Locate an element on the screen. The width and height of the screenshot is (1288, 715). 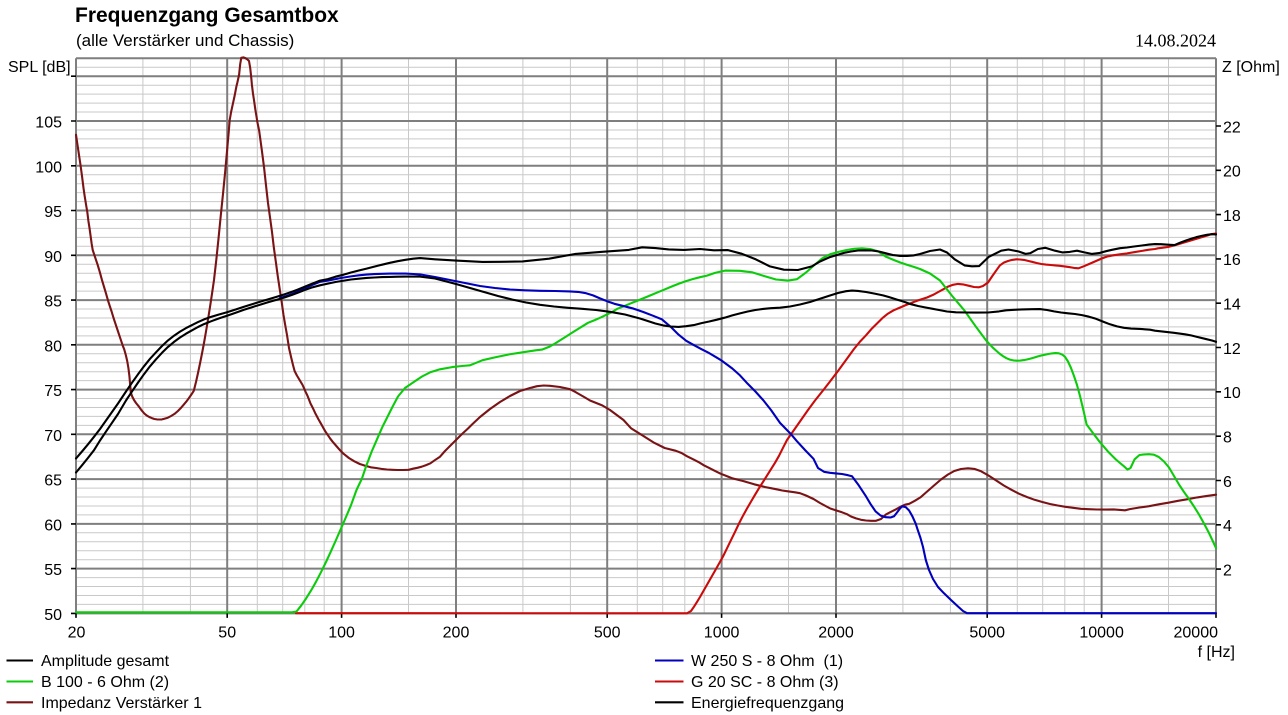
svg-text: (alle Verstärker und Chassis) is located at coordinates (185, 40).